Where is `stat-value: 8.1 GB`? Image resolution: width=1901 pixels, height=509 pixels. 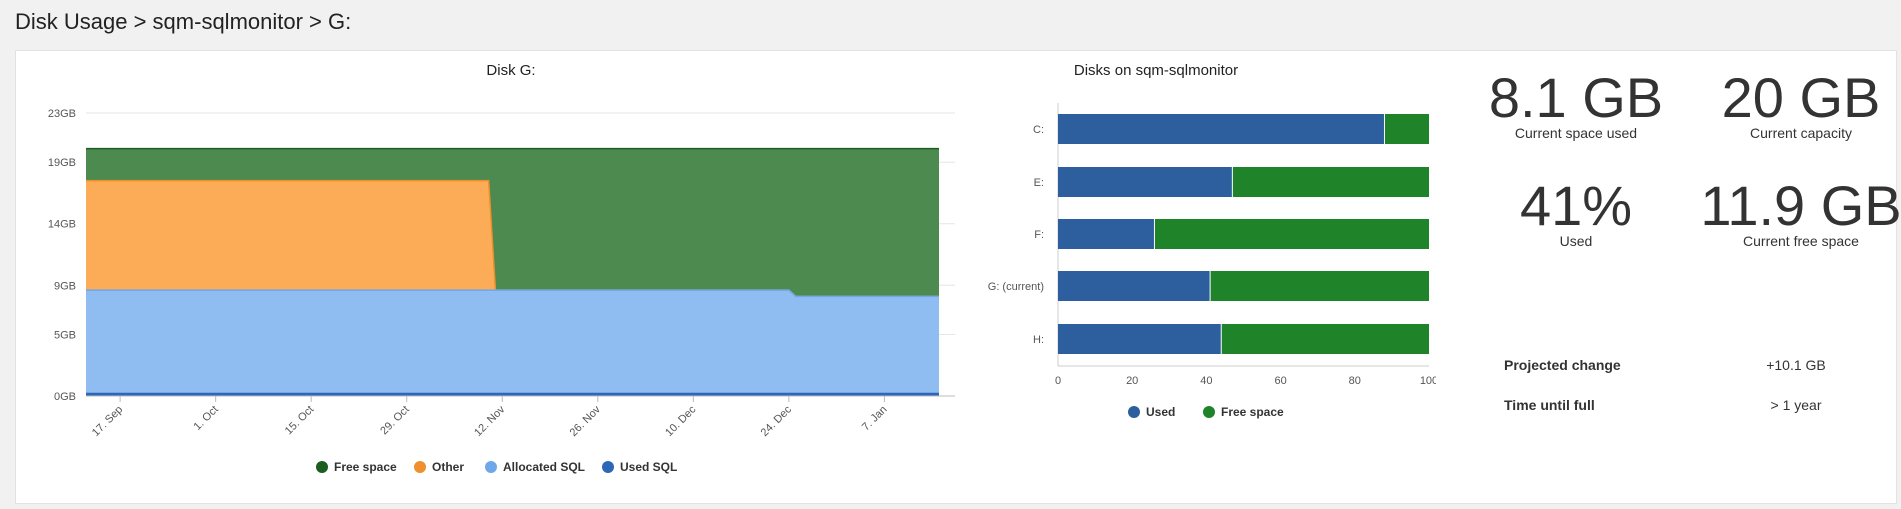
stat-value: 8.1 GB is located at coordinates (1576, 97).